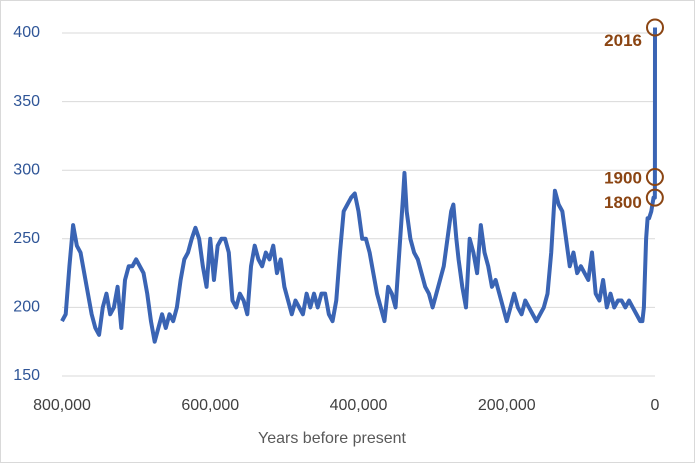  What do you see at coordinates (26, 32) in the screenshot?
I see `y-tick-label: 400` at bounding box center [26, 32].